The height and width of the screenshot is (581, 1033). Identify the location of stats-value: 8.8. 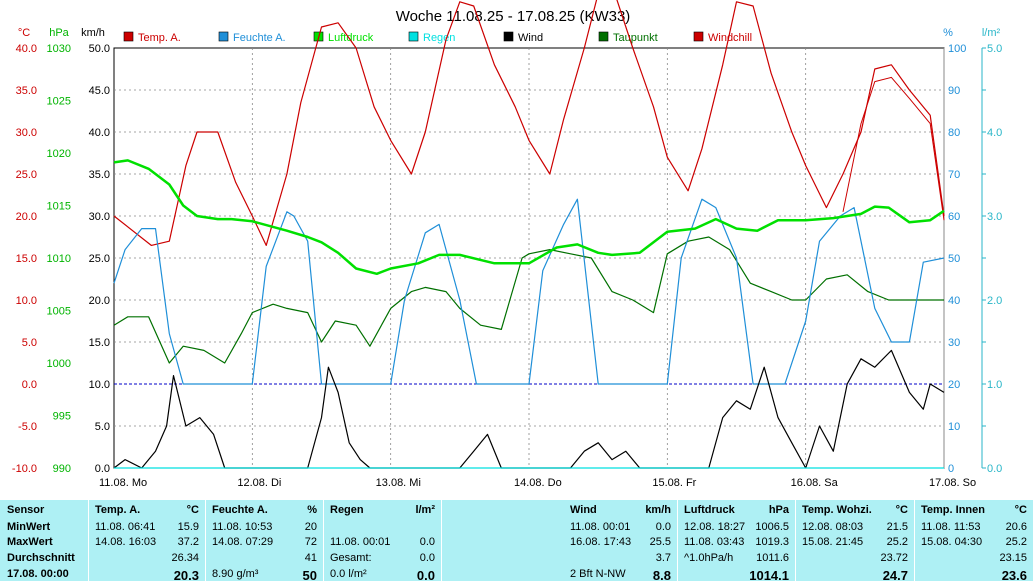
(661, 574).